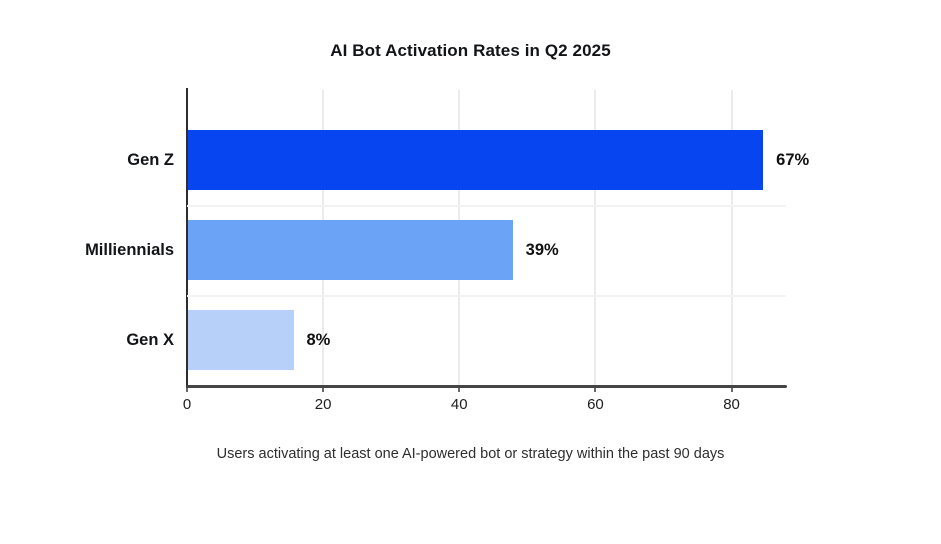 This screenshot has width=941, height=544. I want to click on category-label-gen-z: Gen Z, so click(150, 159).